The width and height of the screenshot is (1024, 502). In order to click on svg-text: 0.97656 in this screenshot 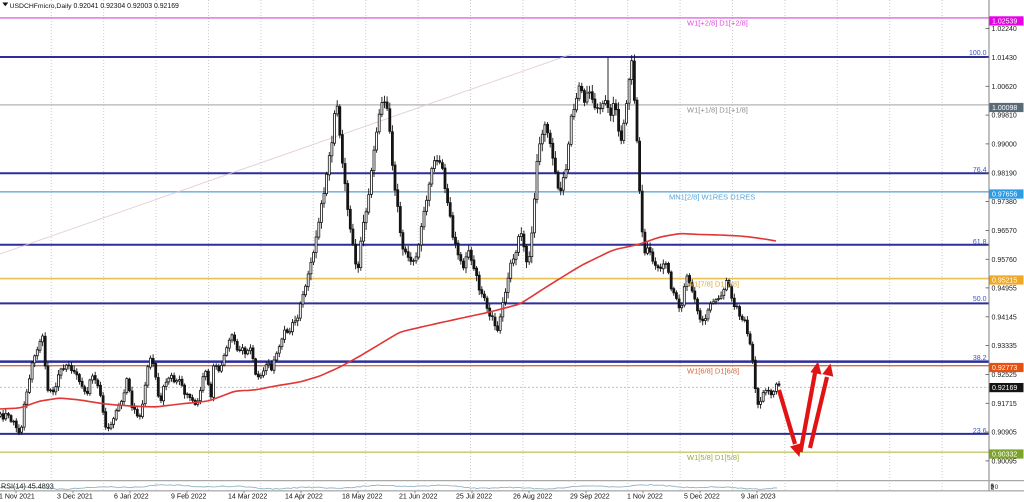, I will do `click(1004, 195)`.